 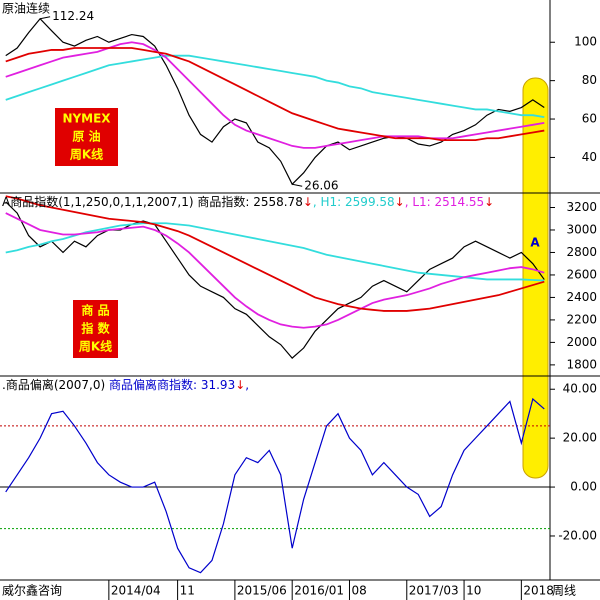 What do you see at coordinates (98, 201) in the screenshot?
I see `header-part: A商品指数(1,1,250,0,1,1,2007,1)` at bounding box center [98, 201].